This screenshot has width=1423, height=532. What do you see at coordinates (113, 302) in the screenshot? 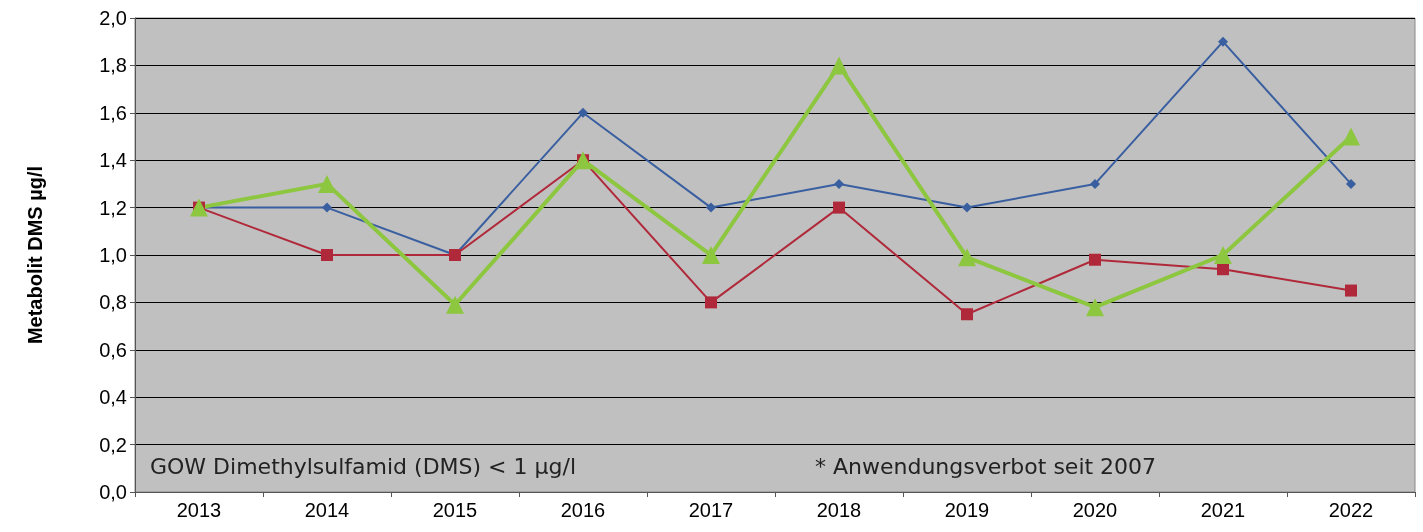
I see `y-tick-label: 0,8` at bounding box center [113, 302].